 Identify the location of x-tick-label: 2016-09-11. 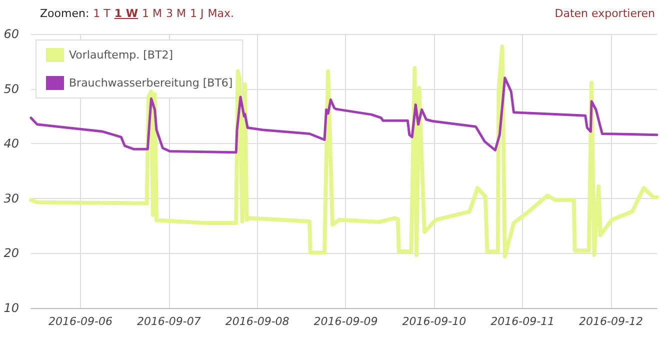
(522, 321).